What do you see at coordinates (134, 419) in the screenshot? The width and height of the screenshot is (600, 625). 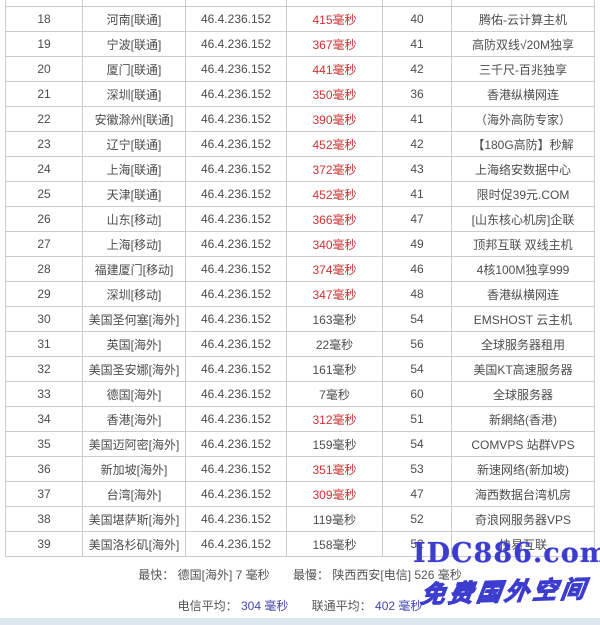 I see `monitor-location-cell: 香港[海外]` at bounding box center [134, 419].